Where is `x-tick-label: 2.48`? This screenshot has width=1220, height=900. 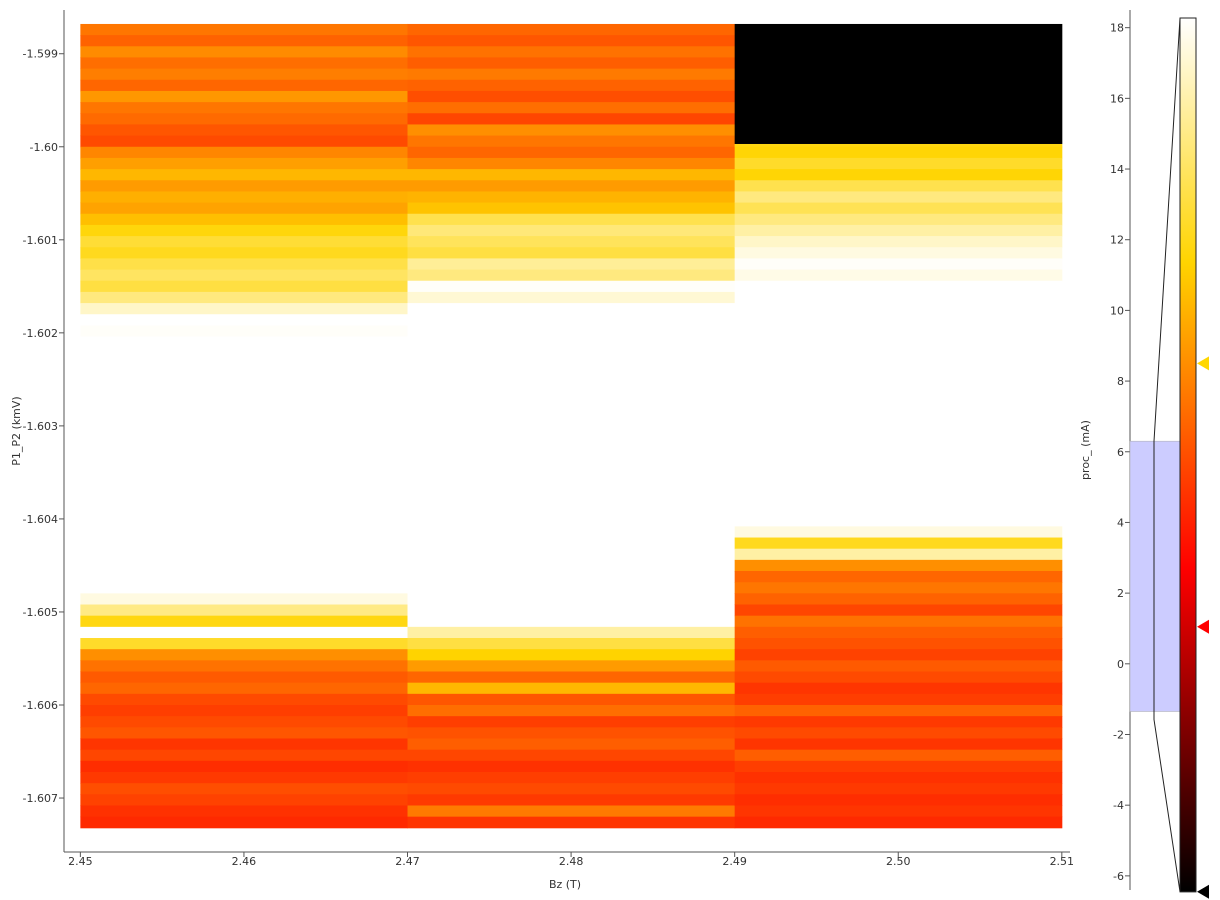
x-tick-label: 2.48 is located at coordinates (571, 861).